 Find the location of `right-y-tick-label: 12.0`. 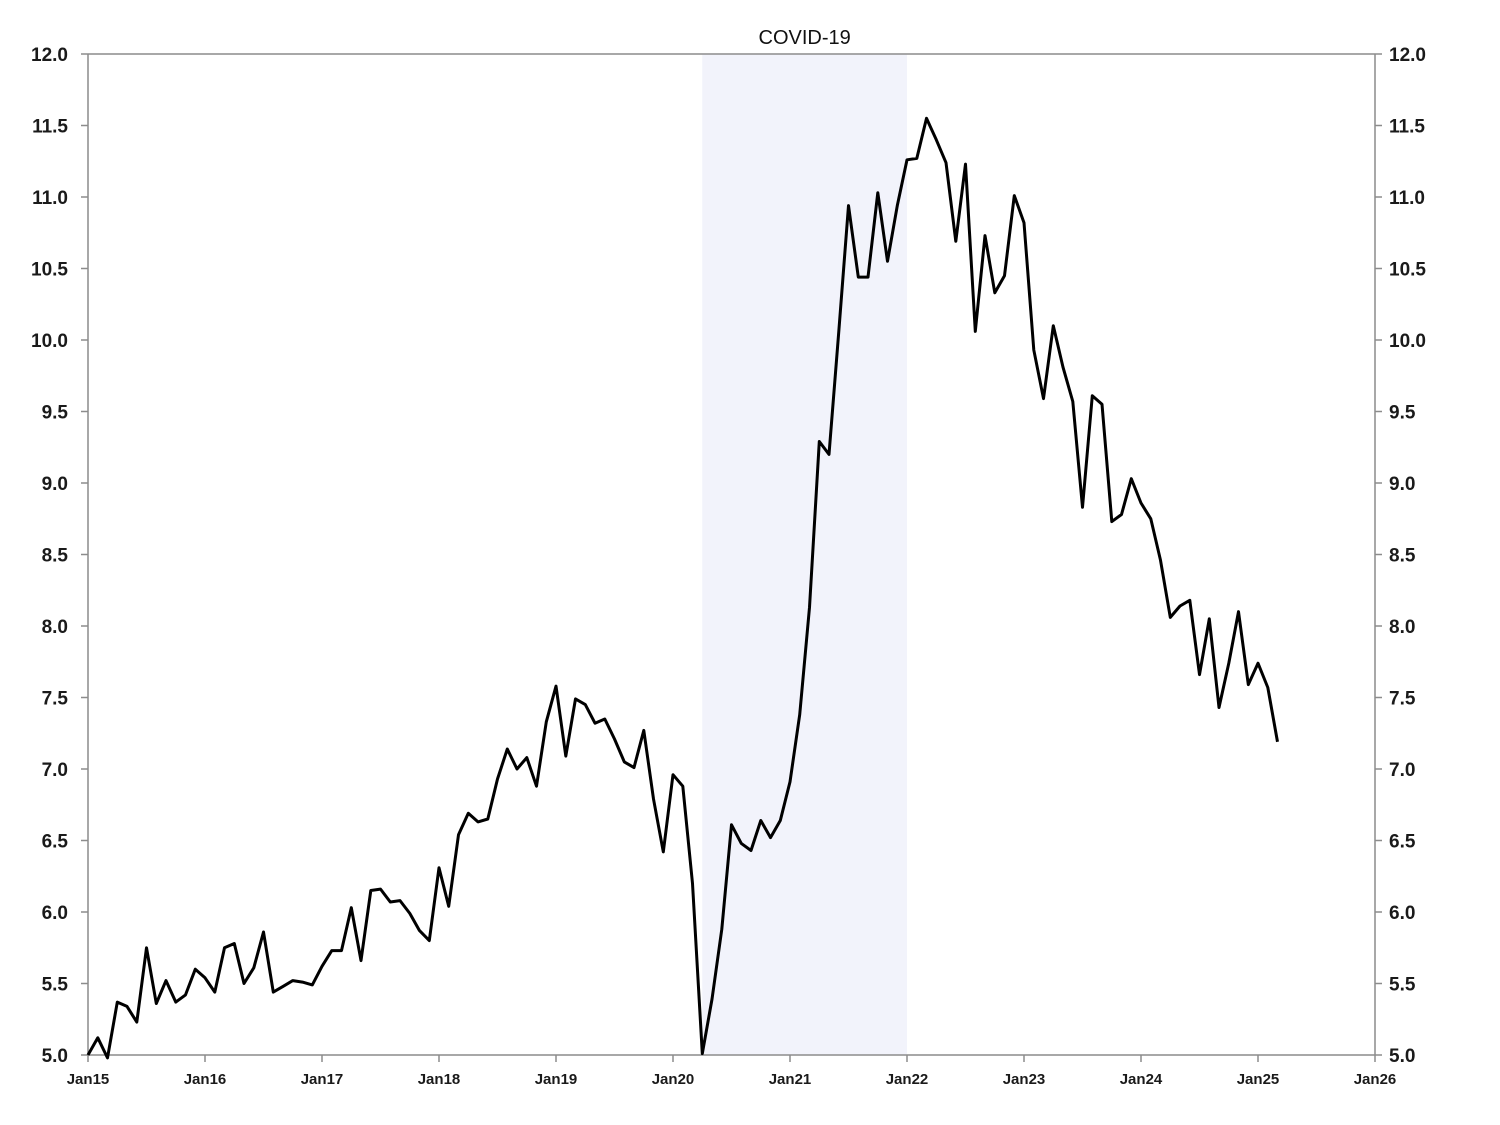

right-y-tick-label: 12.0 is located at coordinates (1407, 55).